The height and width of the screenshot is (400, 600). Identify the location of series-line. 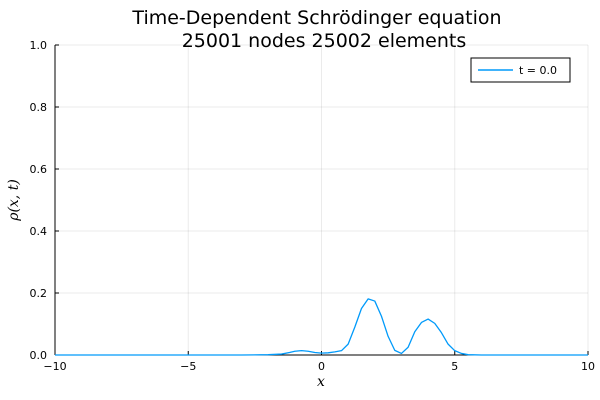
(321, 327).